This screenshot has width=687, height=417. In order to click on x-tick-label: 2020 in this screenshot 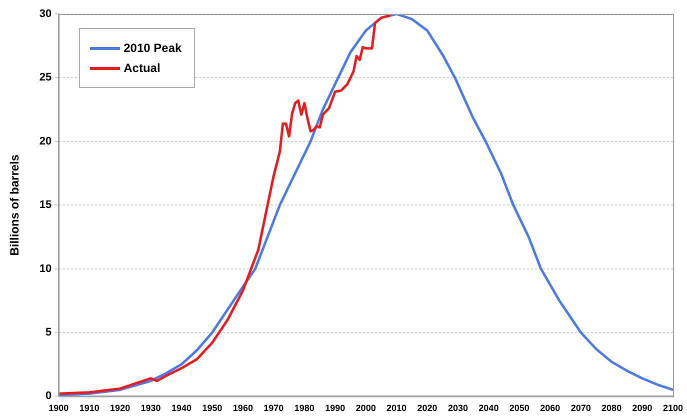, I will do `click(427, 408)`.